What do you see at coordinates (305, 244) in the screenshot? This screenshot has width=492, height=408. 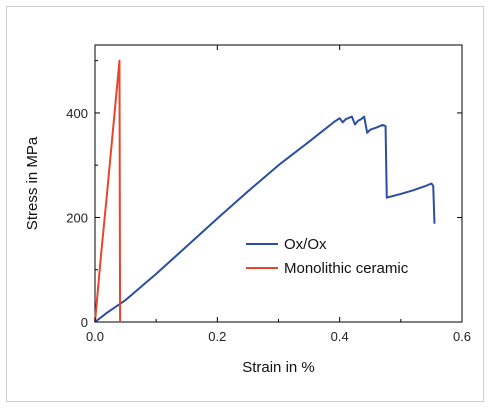 I see `legend-label-0: Ox/Ox` at bounding box center [305, 244].